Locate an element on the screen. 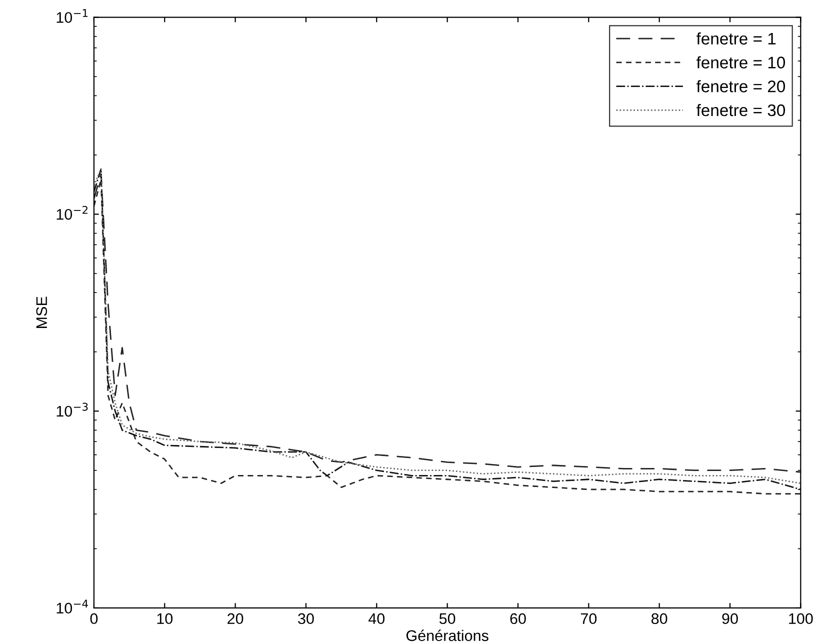 The width and height of the screenshot is (817, 642). legend-label: fenetre = 10 is located at coordinates (741, 62).